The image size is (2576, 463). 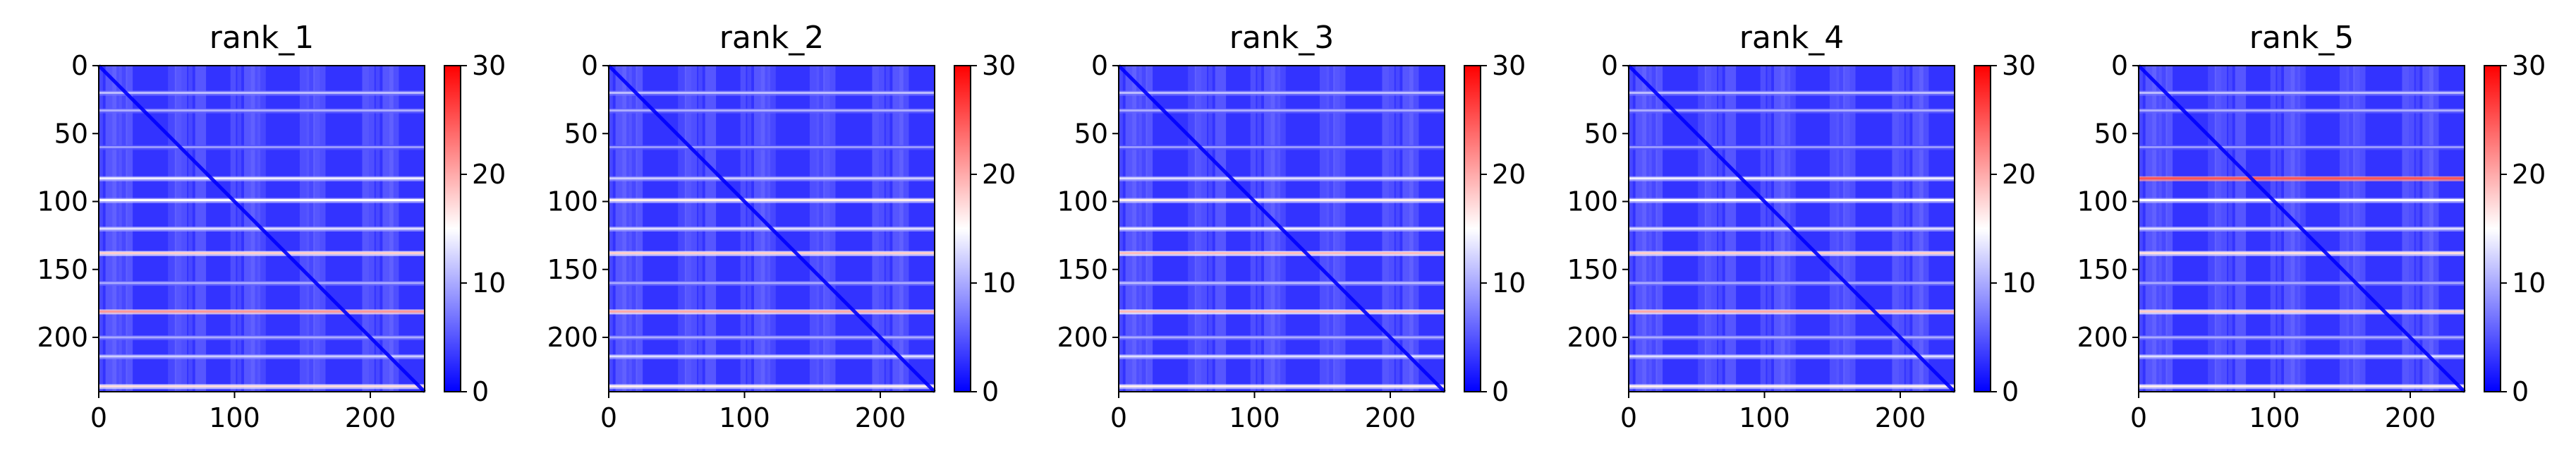 I want to click on panel-title: rank_3, so click(x=1281, y=38).